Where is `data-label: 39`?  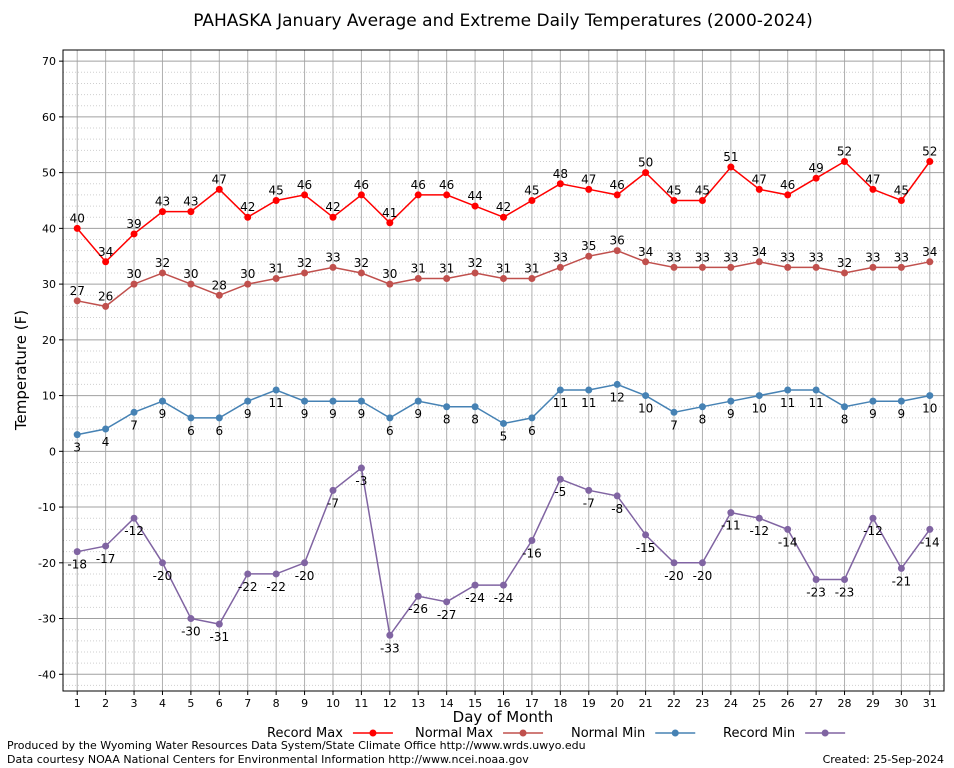
data-label: 39 is located at coordinates (133, 224).